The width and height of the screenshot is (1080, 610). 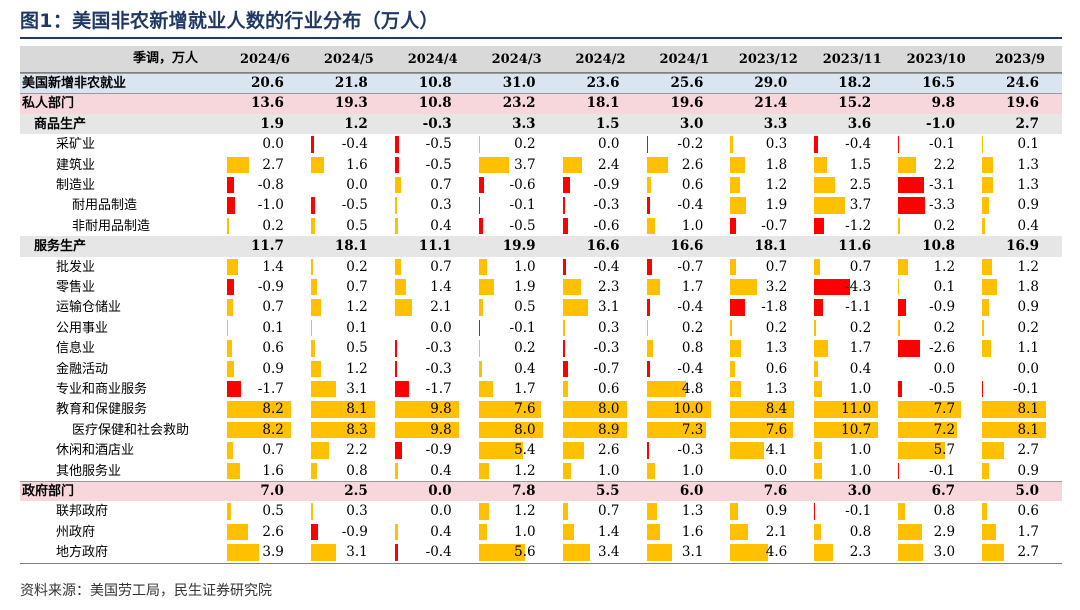 I want to click on table-cell-value: -1.0, so click(x=270, y=205).